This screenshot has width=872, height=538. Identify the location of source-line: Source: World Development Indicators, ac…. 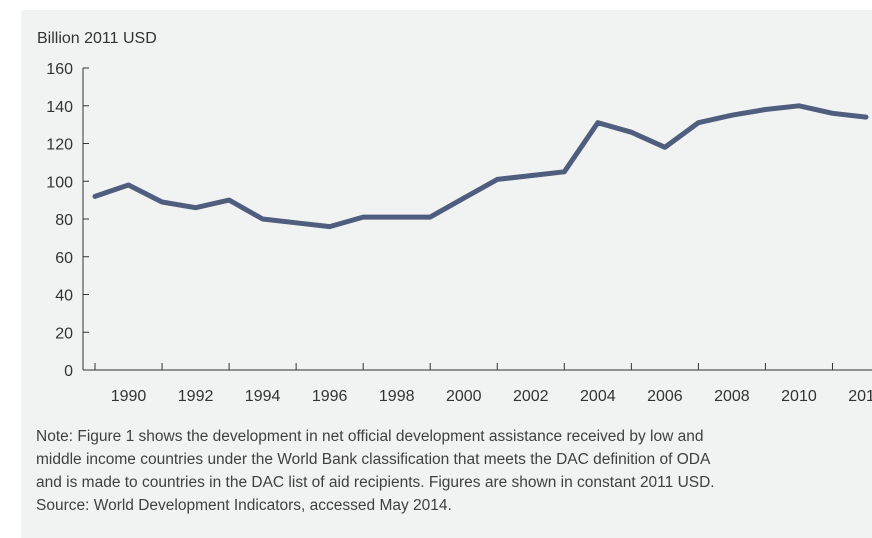
(244, 505).